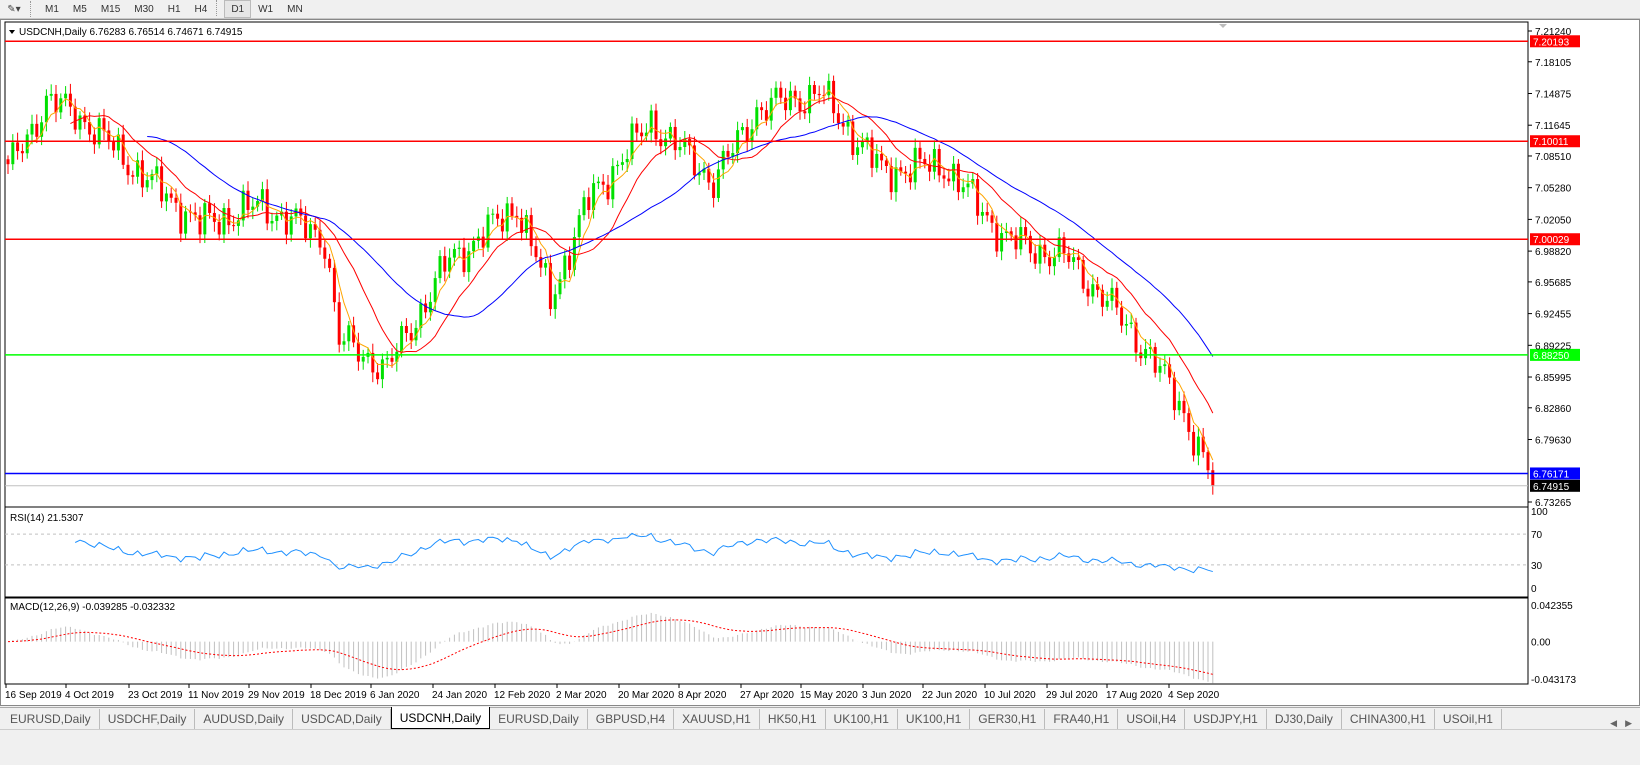  I want to click on collapse-triangle-icon, so click(12, 32).